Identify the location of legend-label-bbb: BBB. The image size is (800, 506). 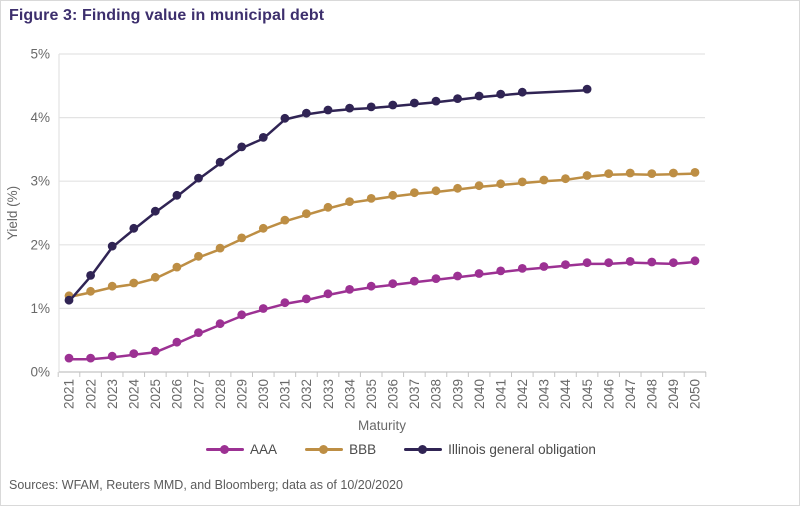
(363, 449).